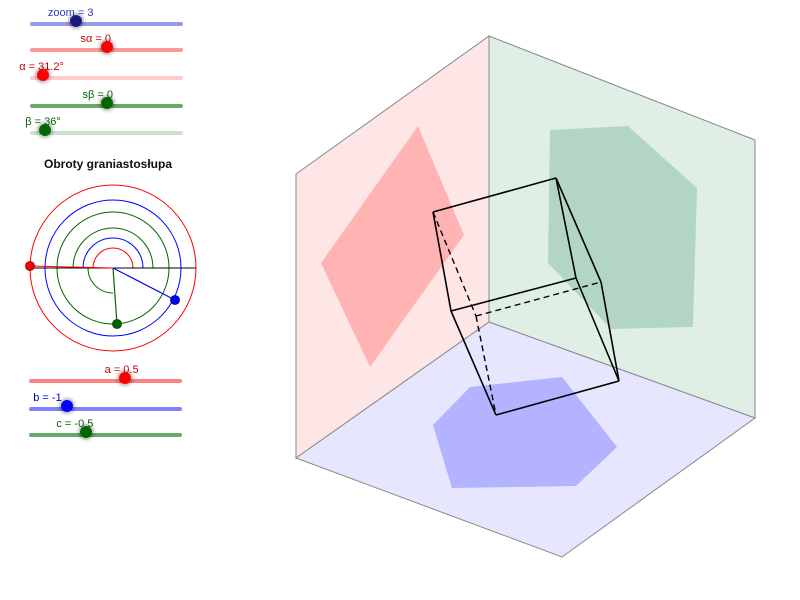  Describe the element at coordinates (43, 122) in the screenshot. I see `slider-label-beta: β = 36°` at that location.